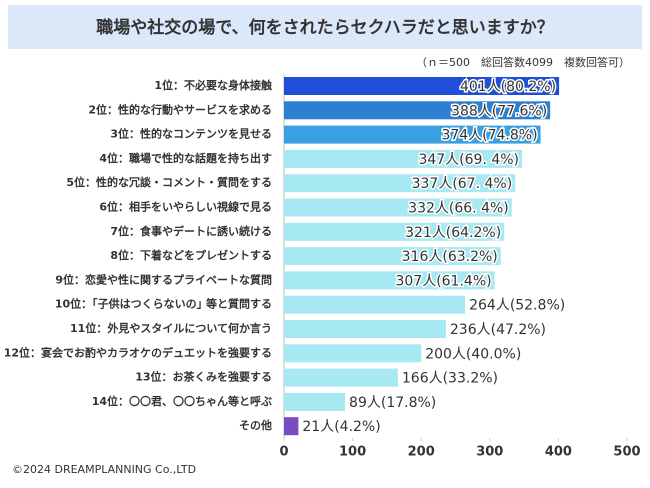  Describe the element at coordinates (443, 281) in the screenshot. I see `value-label: 307人(61.4%)` at that location.